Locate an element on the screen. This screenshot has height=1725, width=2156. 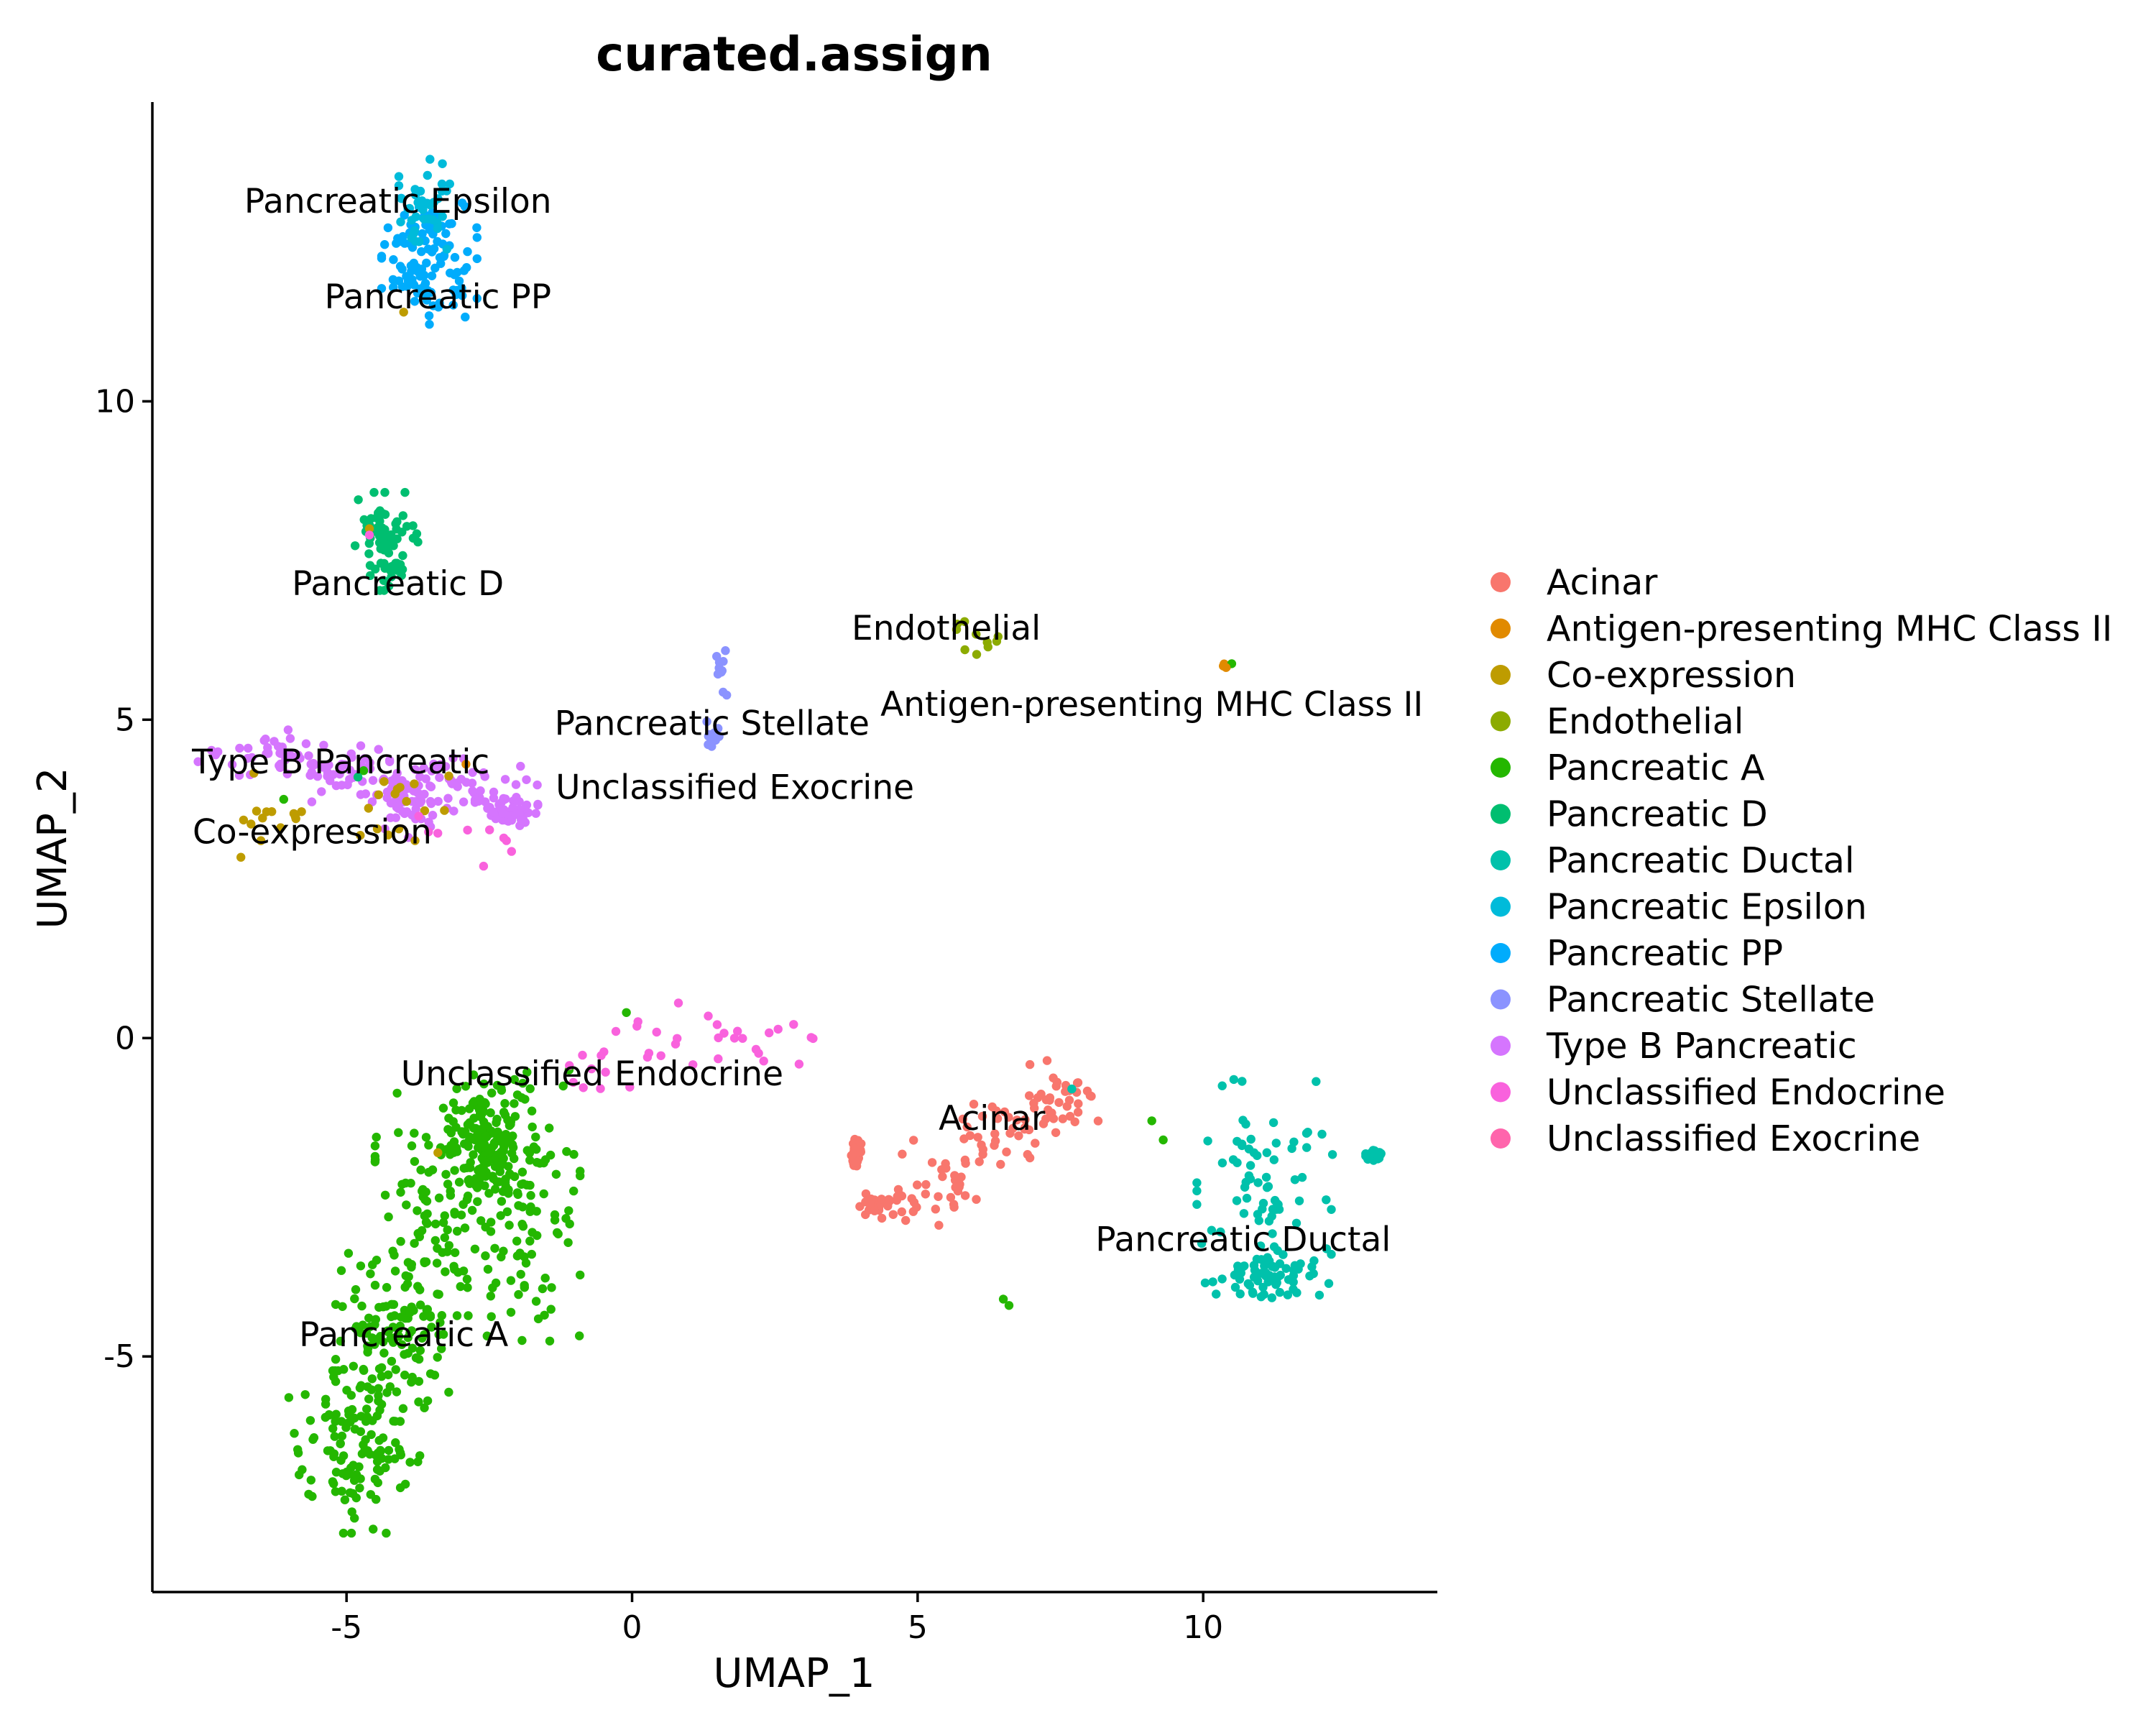
legend-label: Acinar is located at coordinates (1603, 582).